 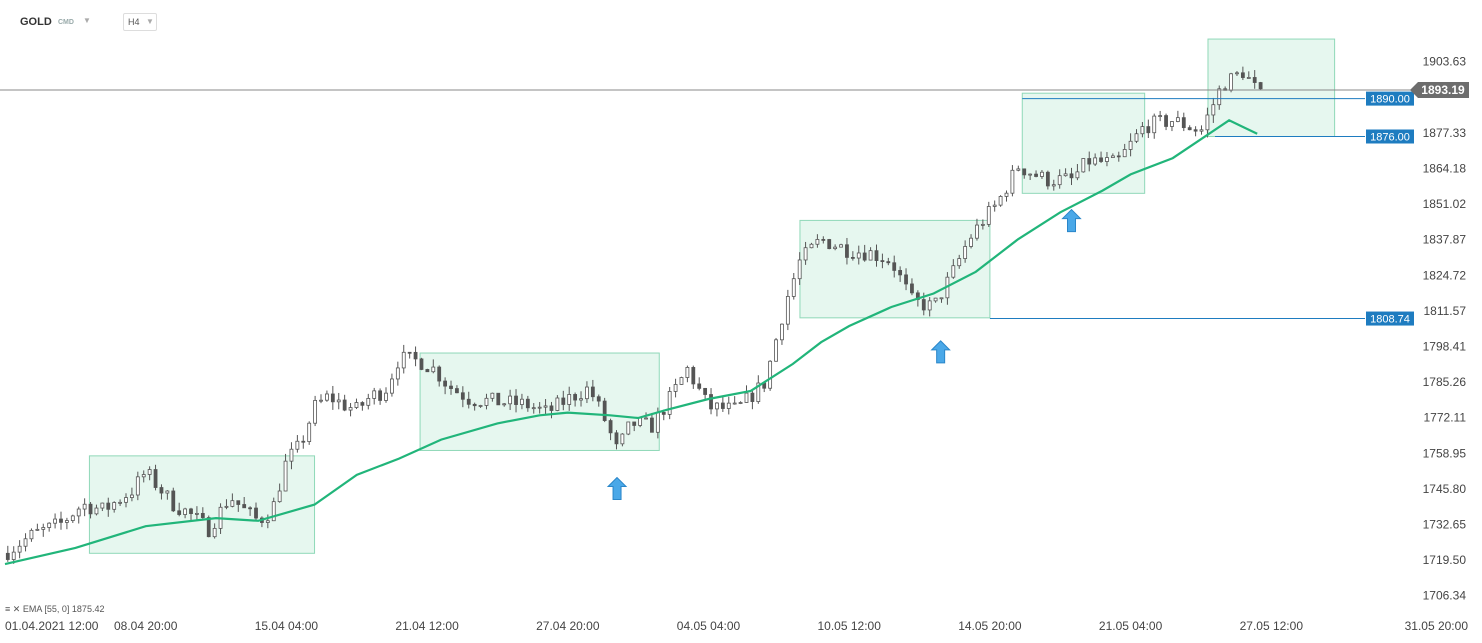 What do you see at coordinates (8, 609) in the screenshot?
I see `indicator-menu-icon: ≡` at bounding box center [8, 609].